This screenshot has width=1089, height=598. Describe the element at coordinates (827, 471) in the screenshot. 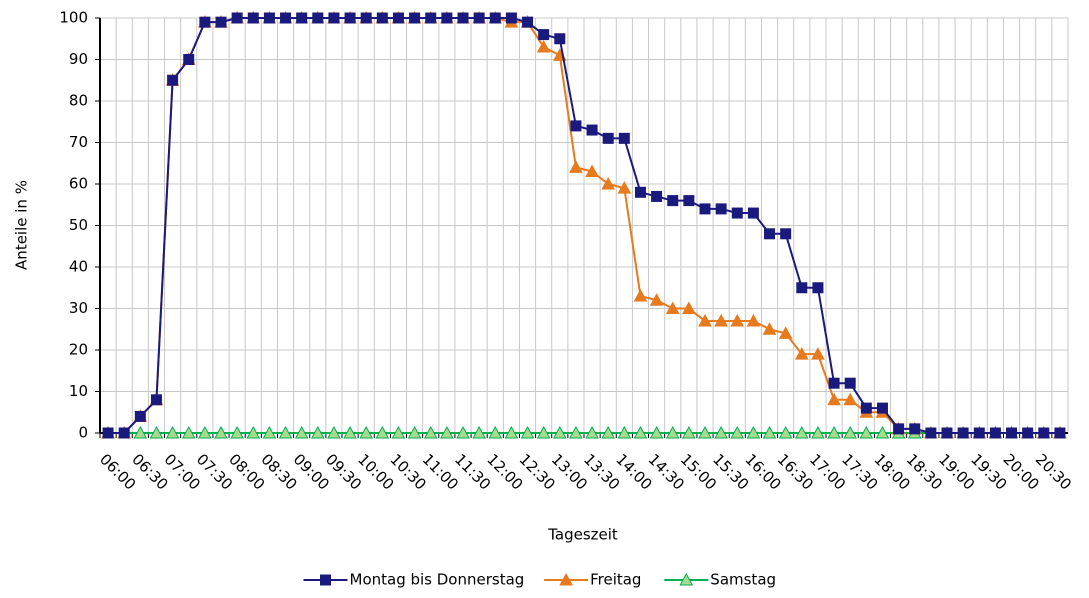

I see `x-tick-label: 17:00` at that location.